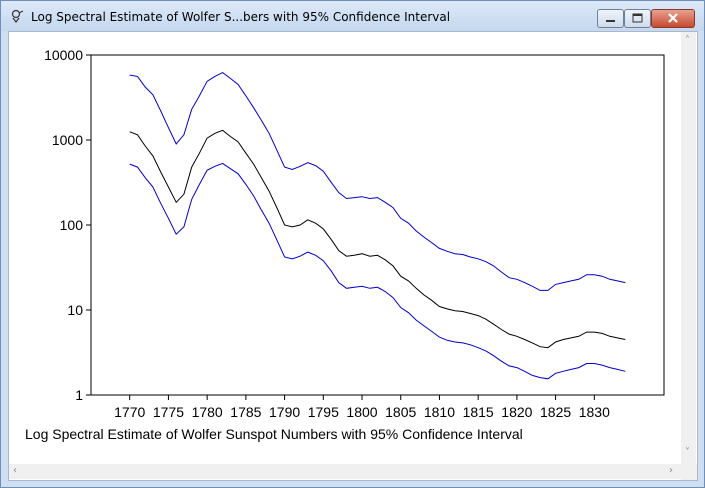  Describe the element at coordinates (400, 412) in the screenshot. I see `x-tick-label: 1805` at that location.